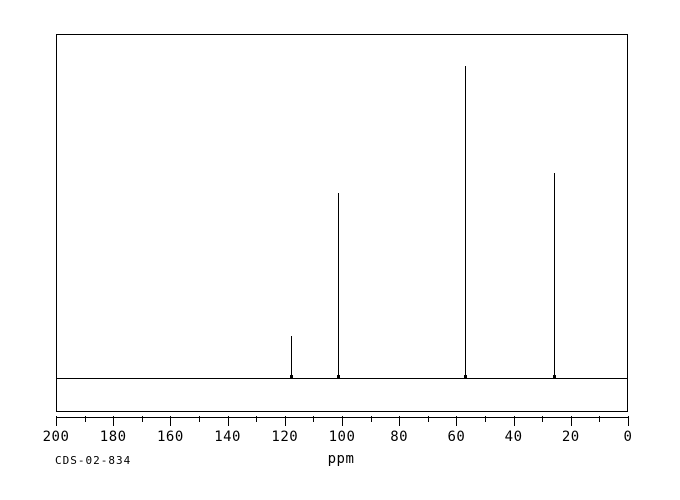  Describe the element at coordinates (466, 377) in the screenshot. I see `spectrum-peak-56-9-base` at that location.